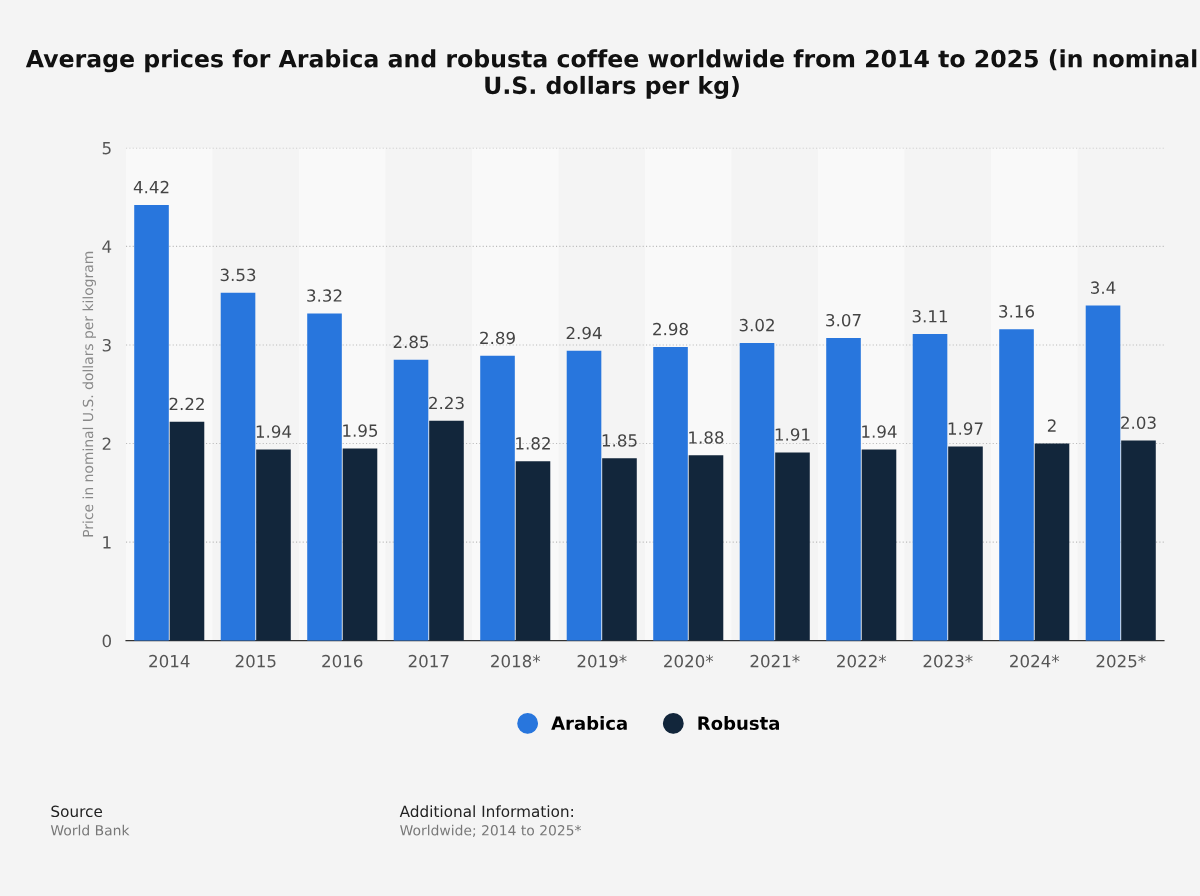 This screenshot has width=1200, height=896. Describe the element at coordinates (324, 295) in the screenshot. I see `data-label: 3.32` at that location.